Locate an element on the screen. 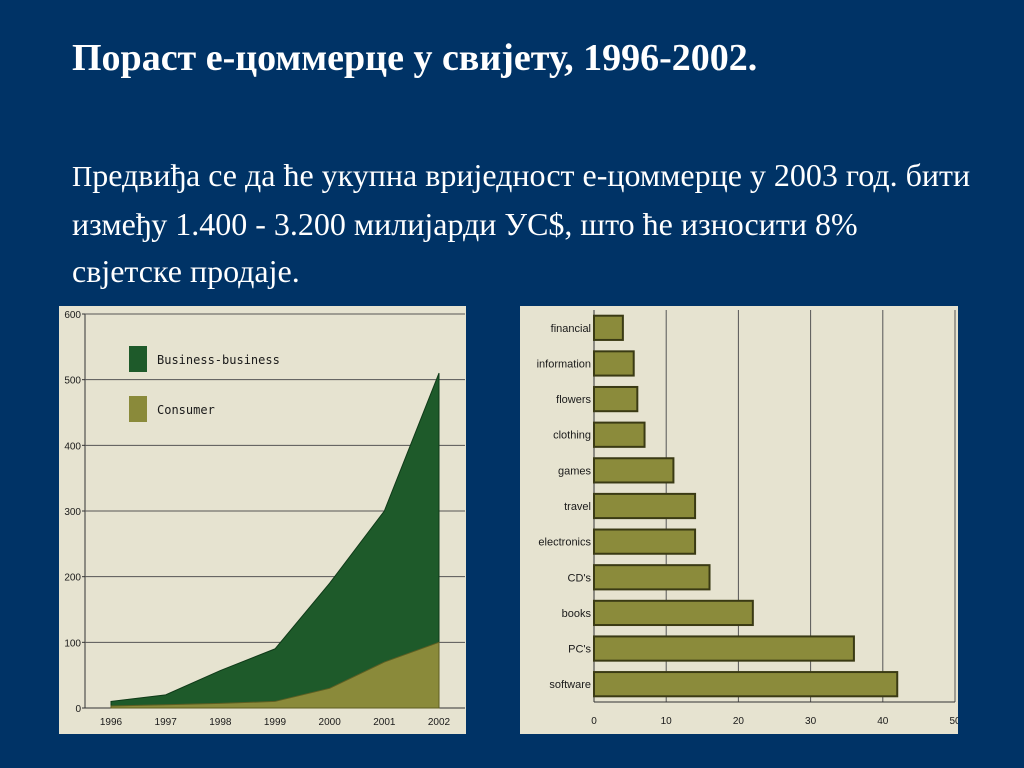 Image resolution: width=1024 pixels, height=768 pixels. legend-label: Business-business is located at coordinates (218, 360).